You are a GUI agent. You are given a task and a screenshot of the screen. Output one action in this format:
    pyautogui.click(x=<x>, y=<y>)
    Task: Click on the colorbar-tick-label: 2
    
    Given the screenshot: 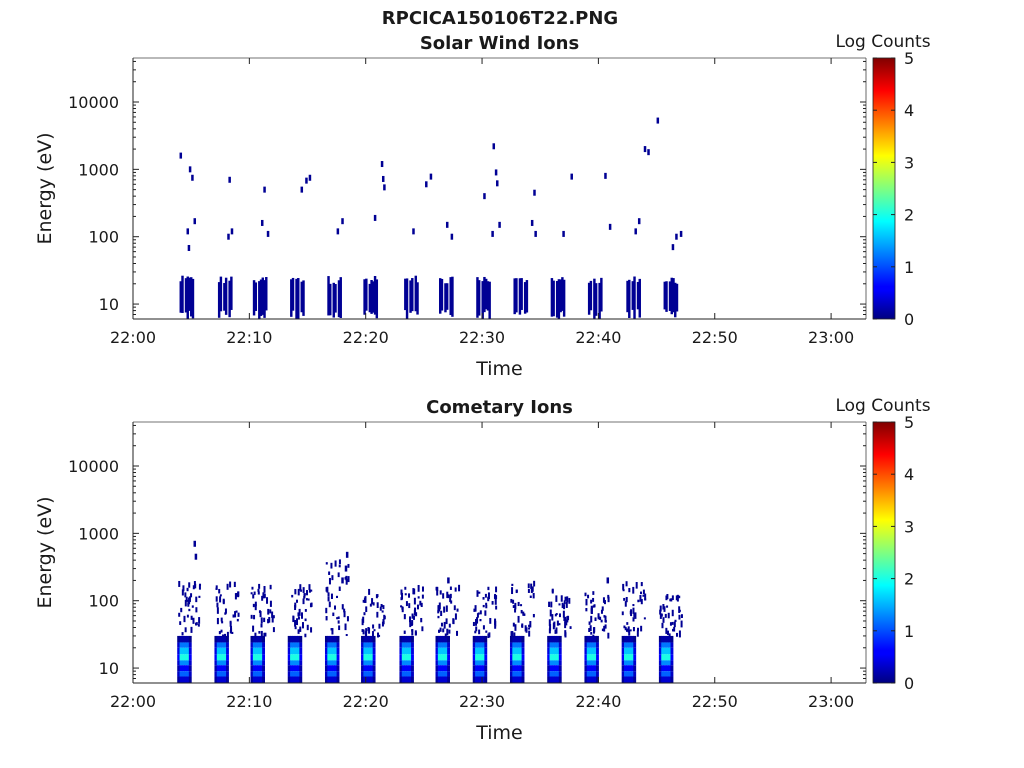 What is the action you would take?
    pyautogui.click(x=909, y=579)
    